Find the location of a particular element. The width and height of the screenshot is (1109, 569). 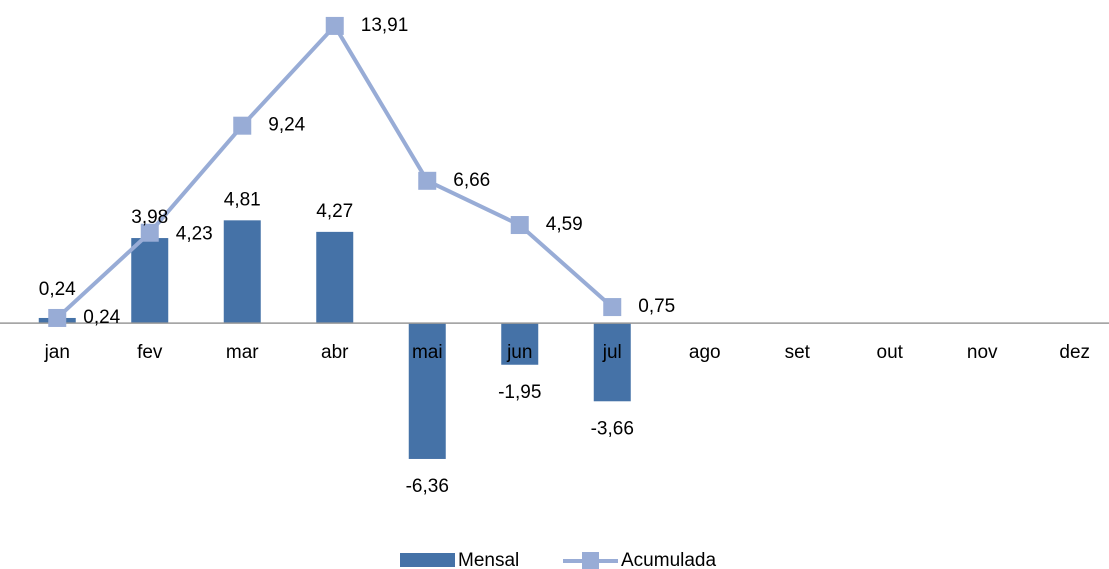

line-value-label: 9,24 is located at coordinates (286, 125).